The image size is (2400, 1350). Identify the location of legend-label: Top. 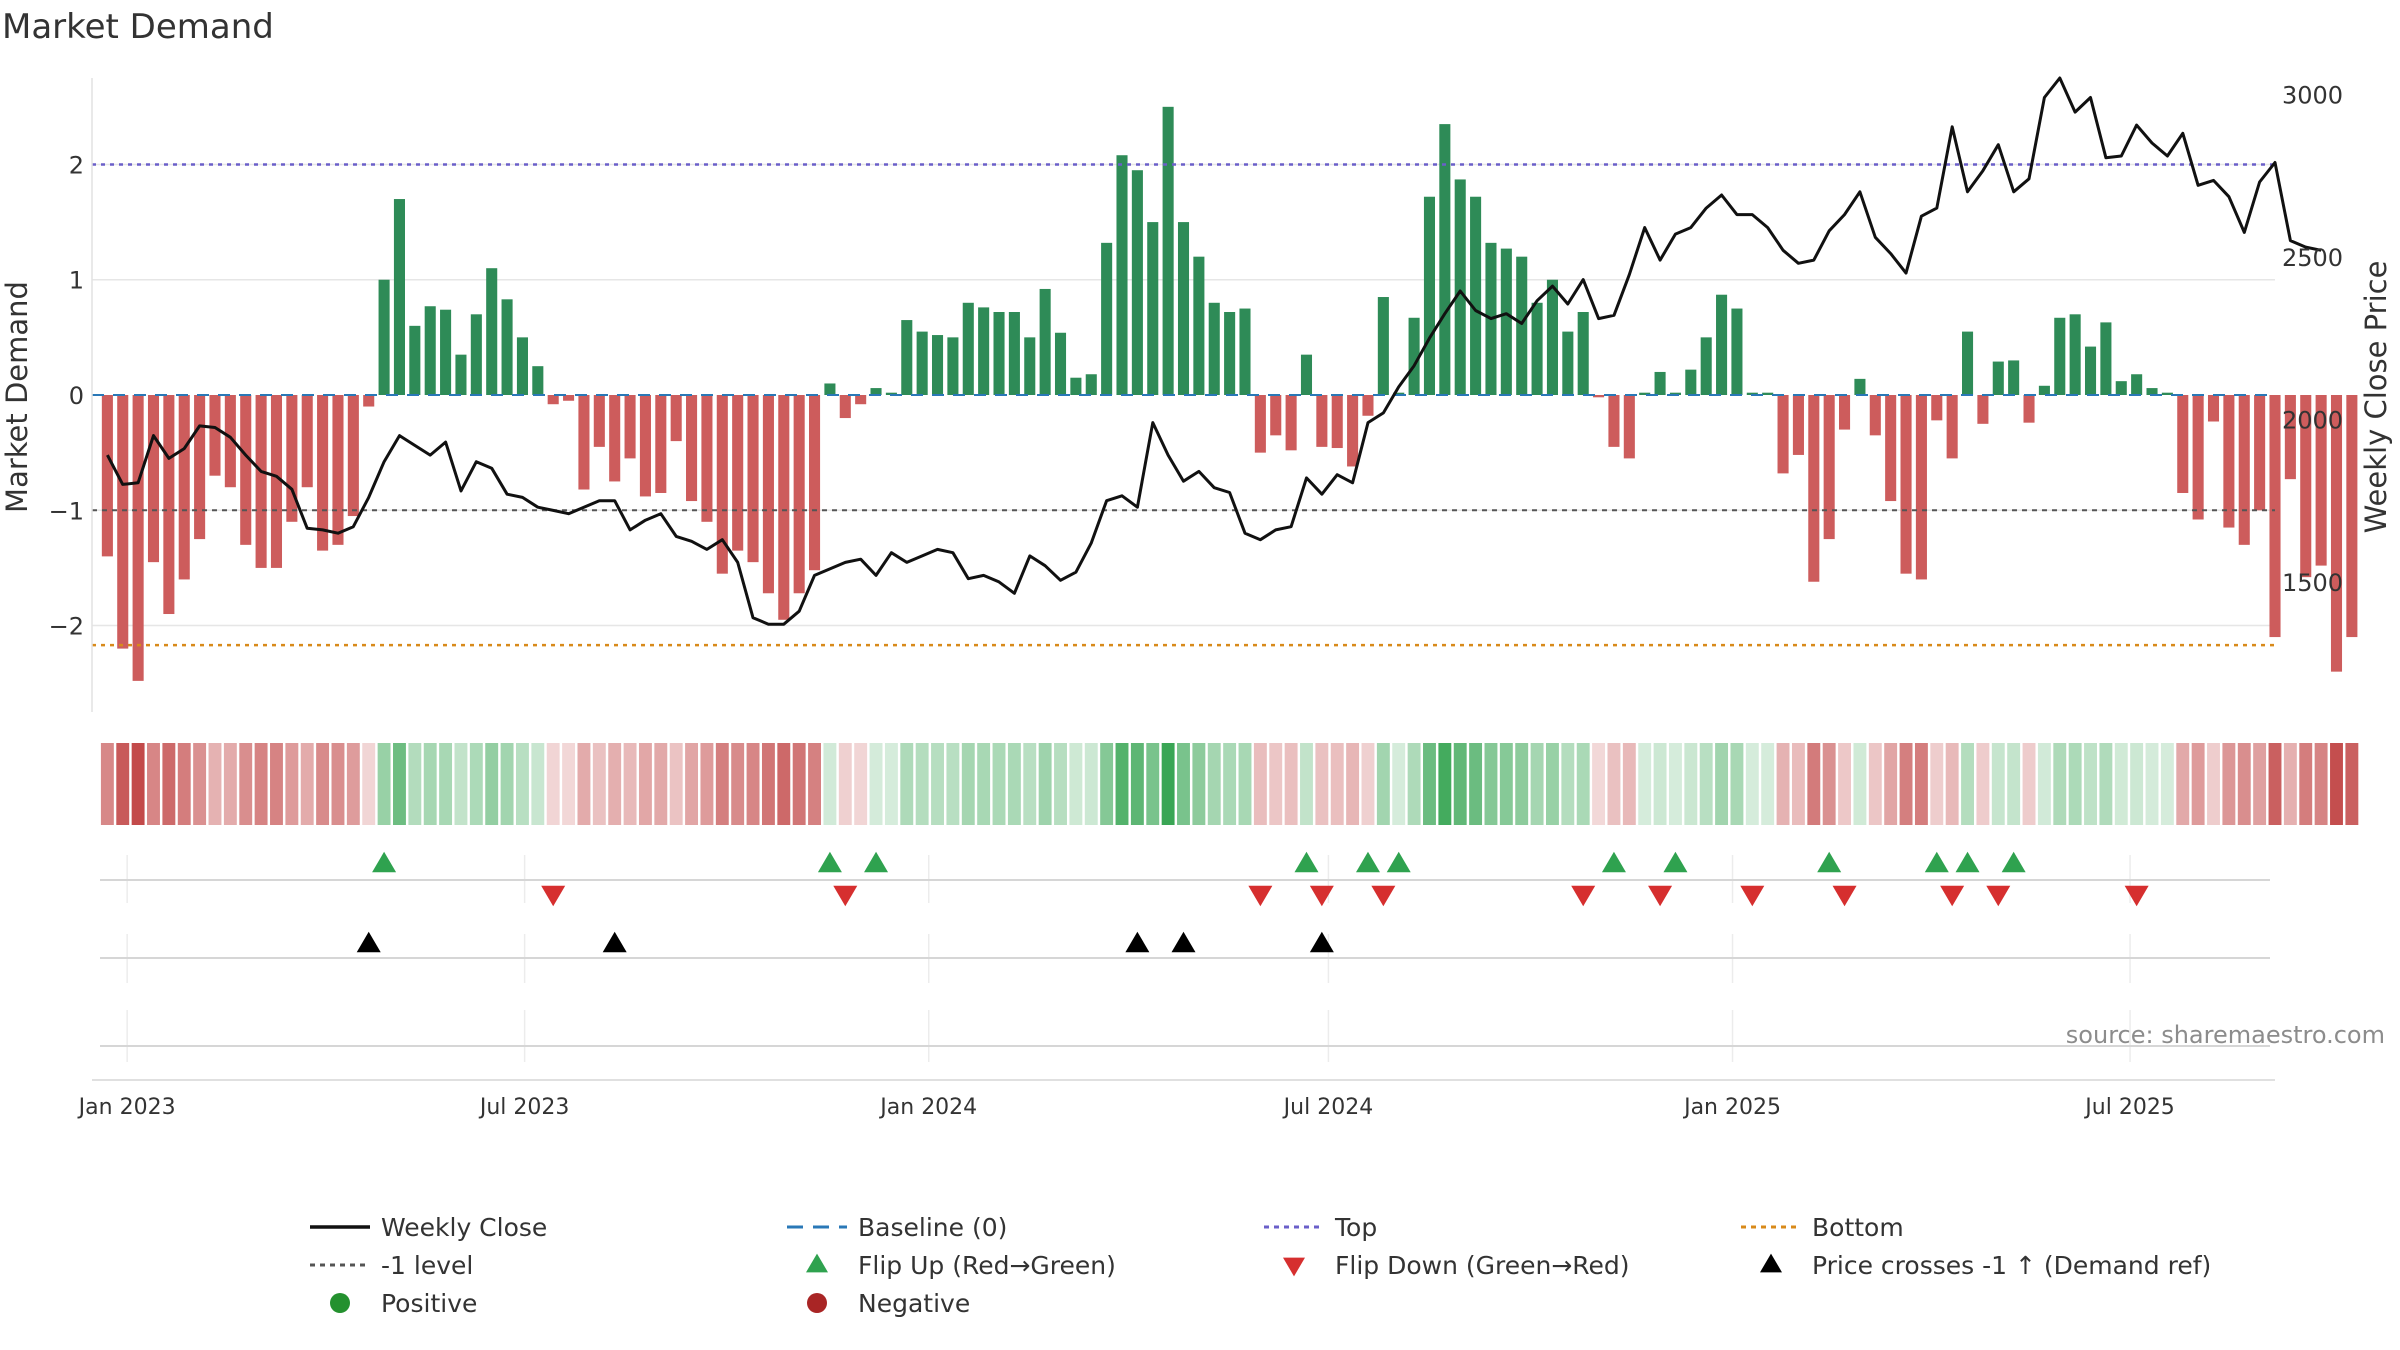
(1355, 1227).